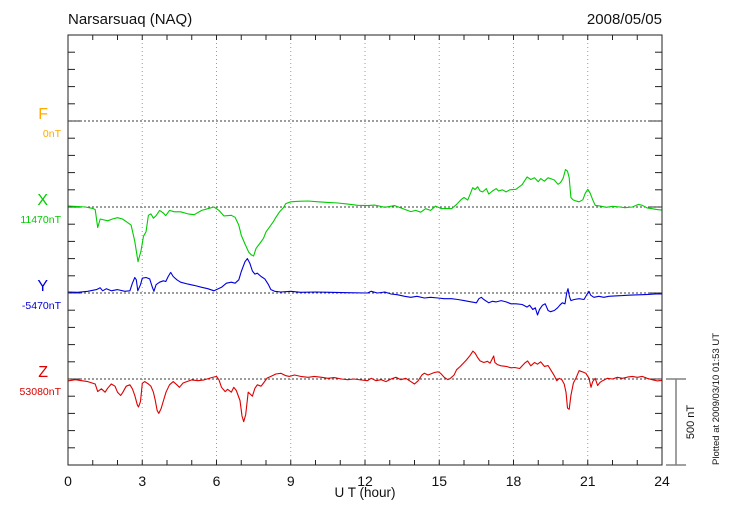 This screenshot has height=525, width=730. Describe the element at coordinates (365, 386) in the screenshot. I see `z-trace` at that location.